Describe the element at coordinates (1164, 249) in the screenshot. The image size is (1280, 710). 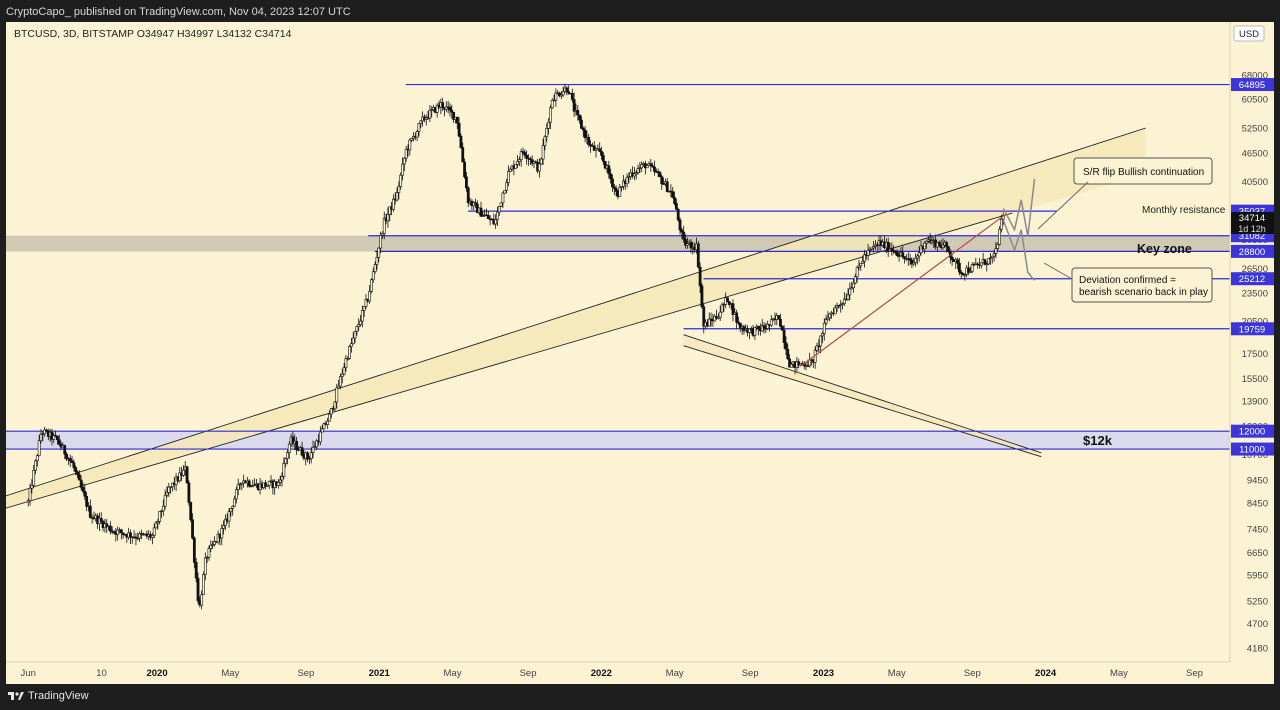
I see `key-zone-label: Key zone` at that location.